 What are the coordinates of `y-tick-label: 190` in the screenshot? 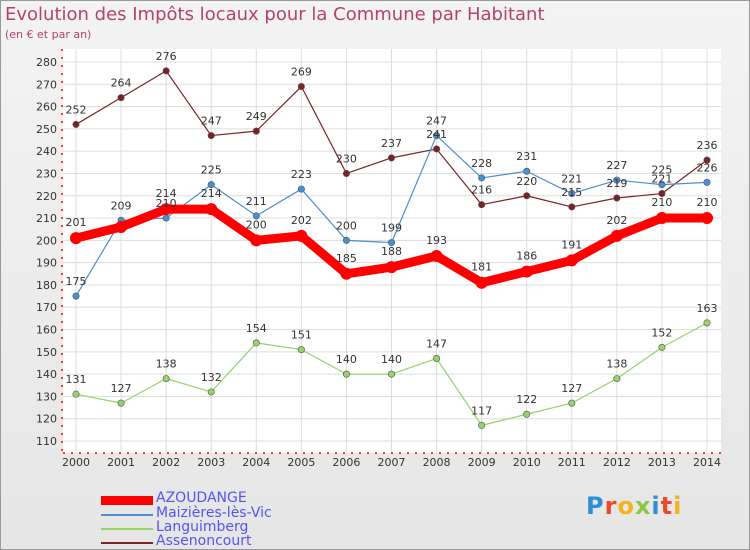 It's located at (46, 263).